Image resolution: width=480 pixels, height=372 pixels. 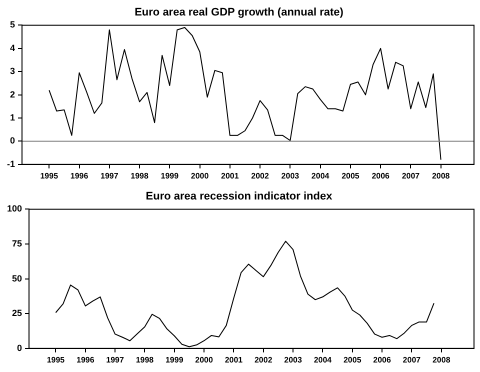 What do you see at coordinates (12, 25) in the screenshot?
I see `y-tick-label: 5` at bounding box center [12, 25].